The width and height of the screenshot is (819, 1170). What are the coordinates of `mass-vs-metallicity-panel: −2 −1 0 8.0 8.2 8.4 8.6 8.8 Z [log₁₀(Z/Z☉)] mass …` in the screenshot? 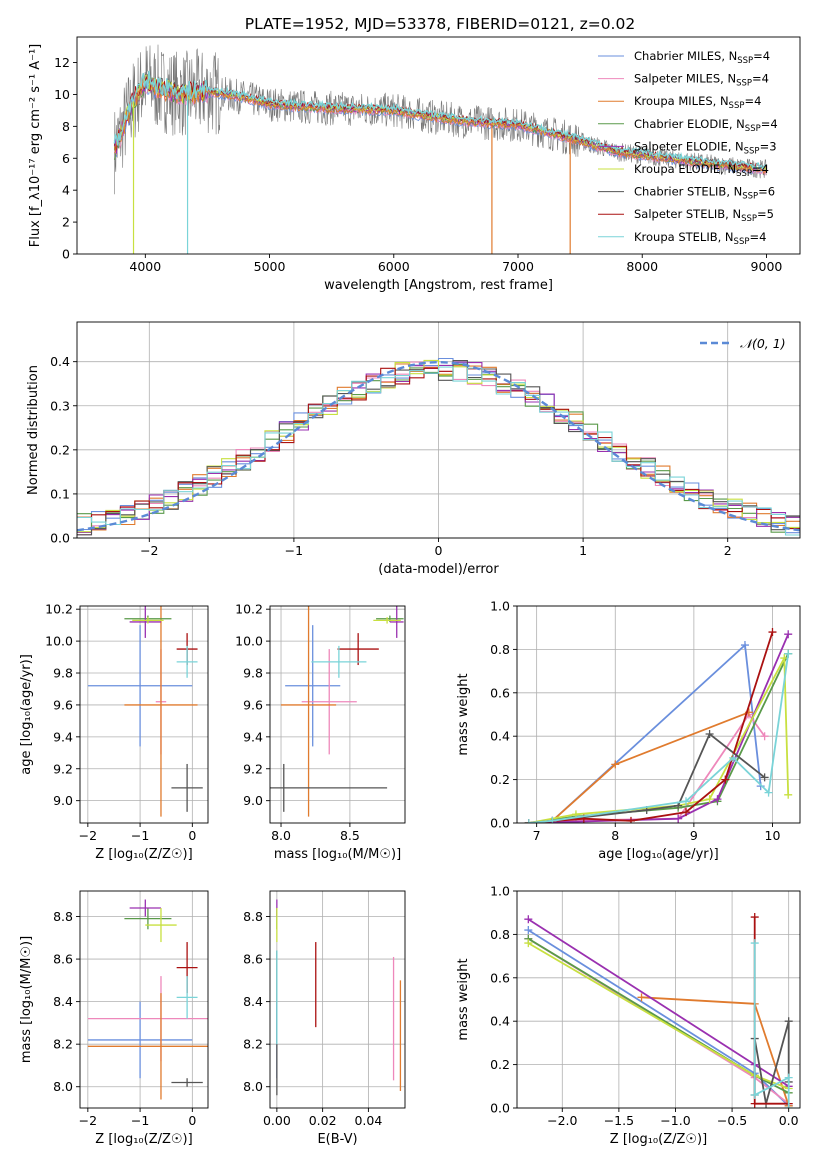 It's located at (114, 1018).